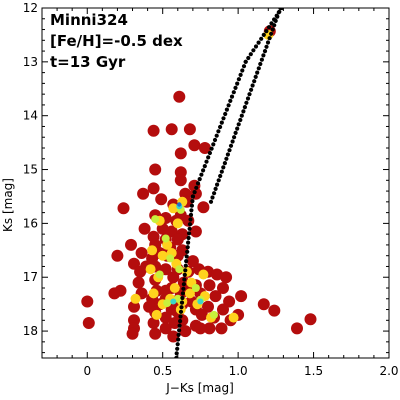  Describe the element at coordinates (200, 301) in the screenshot. I see `density-point-peak` at that location.